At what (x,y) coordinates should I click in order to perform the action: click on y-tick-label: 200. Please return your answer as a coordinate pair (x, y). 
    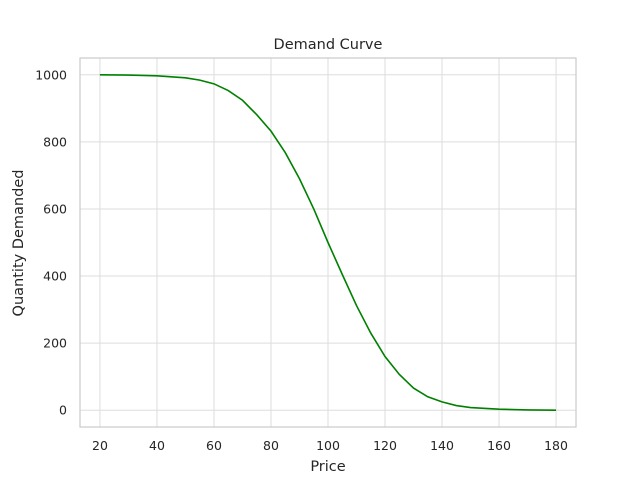
    Looking at the image, I should click on (55, 343).